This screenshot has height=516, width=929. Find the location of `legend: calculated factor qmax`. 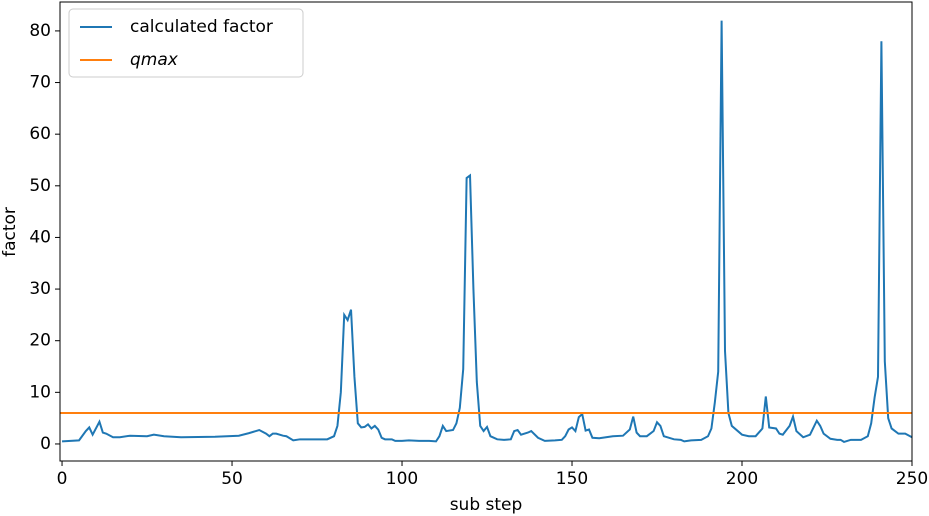

legend: calculated factor qmax is located at coordinates (186, 43).